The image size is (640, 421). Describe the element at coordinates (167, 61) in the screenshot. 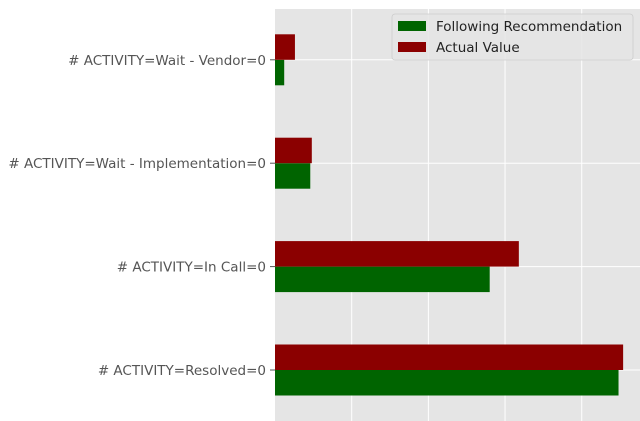

I see `y-tick-label: # ACTIVITY=Wait - Vendor=0` at that location.